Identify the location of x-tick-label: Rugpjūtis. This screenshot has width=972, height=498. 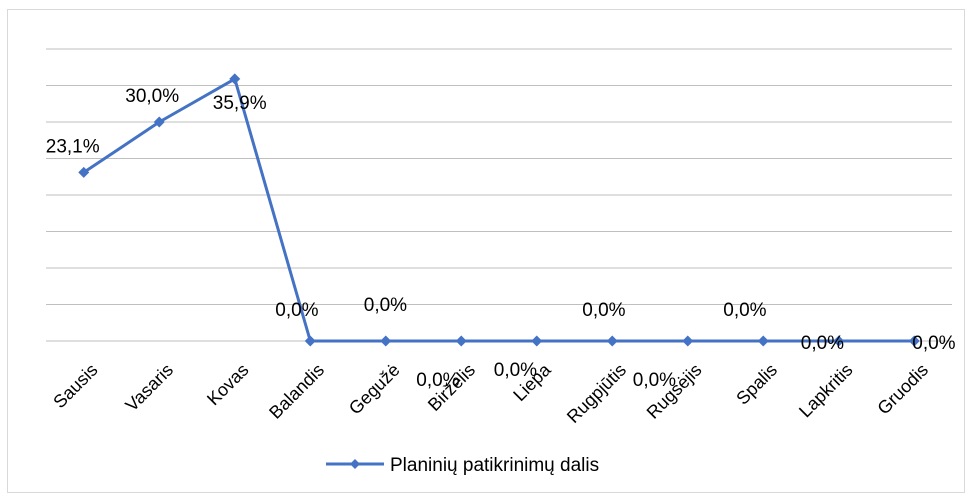
(596, 393).